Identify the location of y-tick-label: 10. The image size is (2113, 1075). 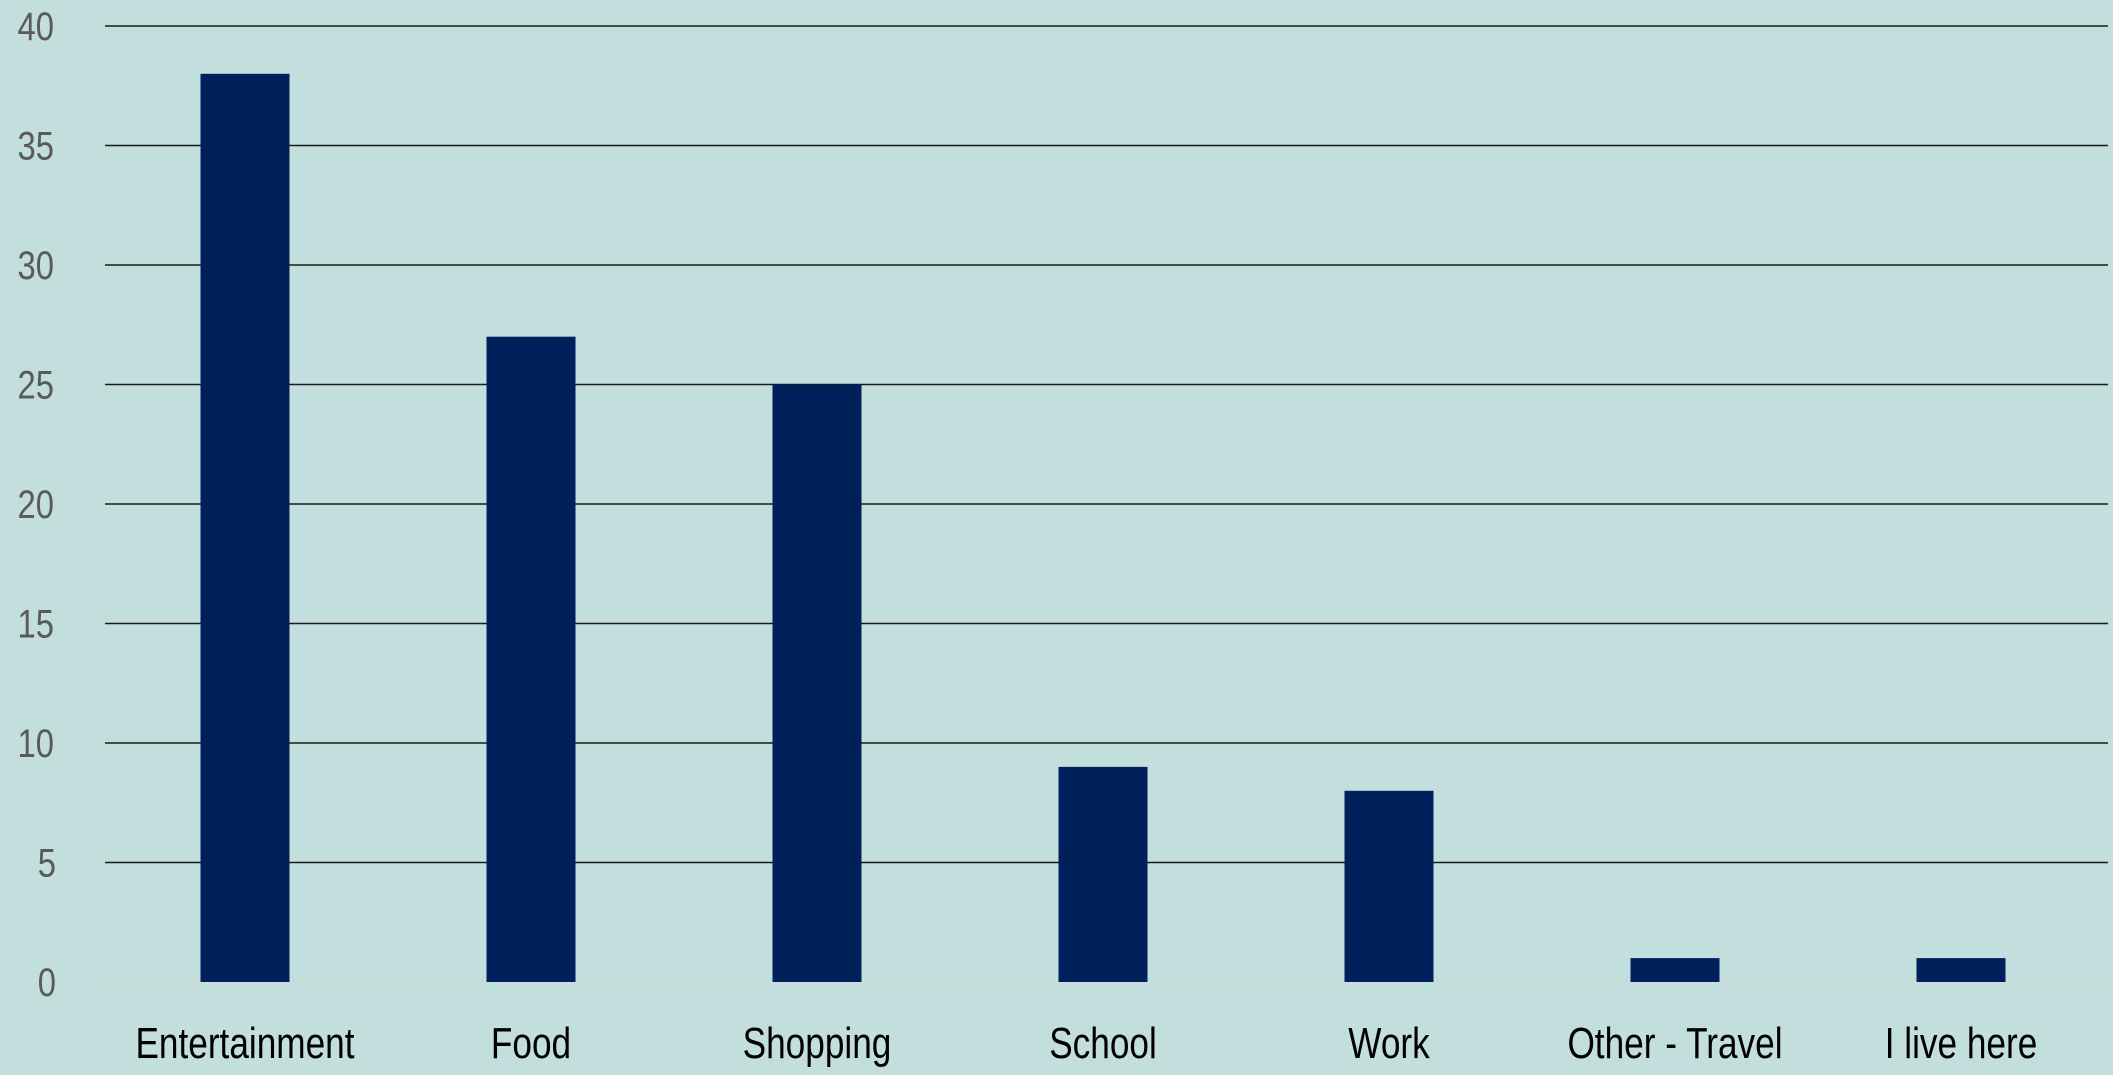
(36, 743).